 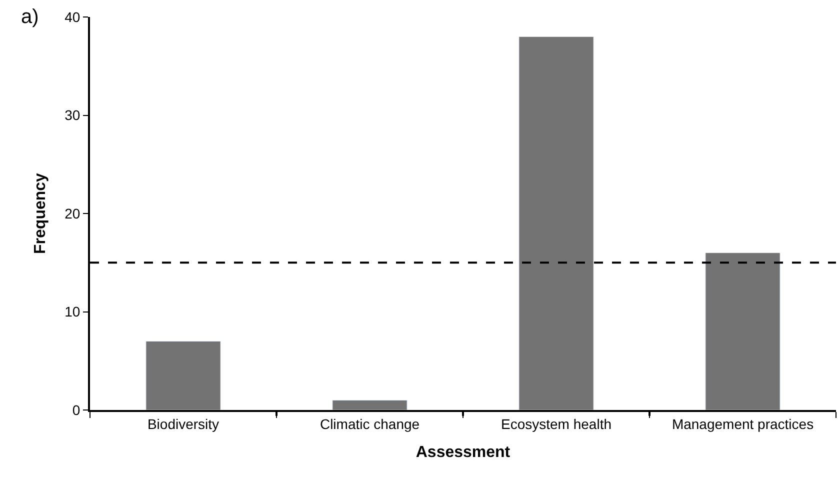 I want to click on x-axis-title: Assessment, so click(x=463, y=452).